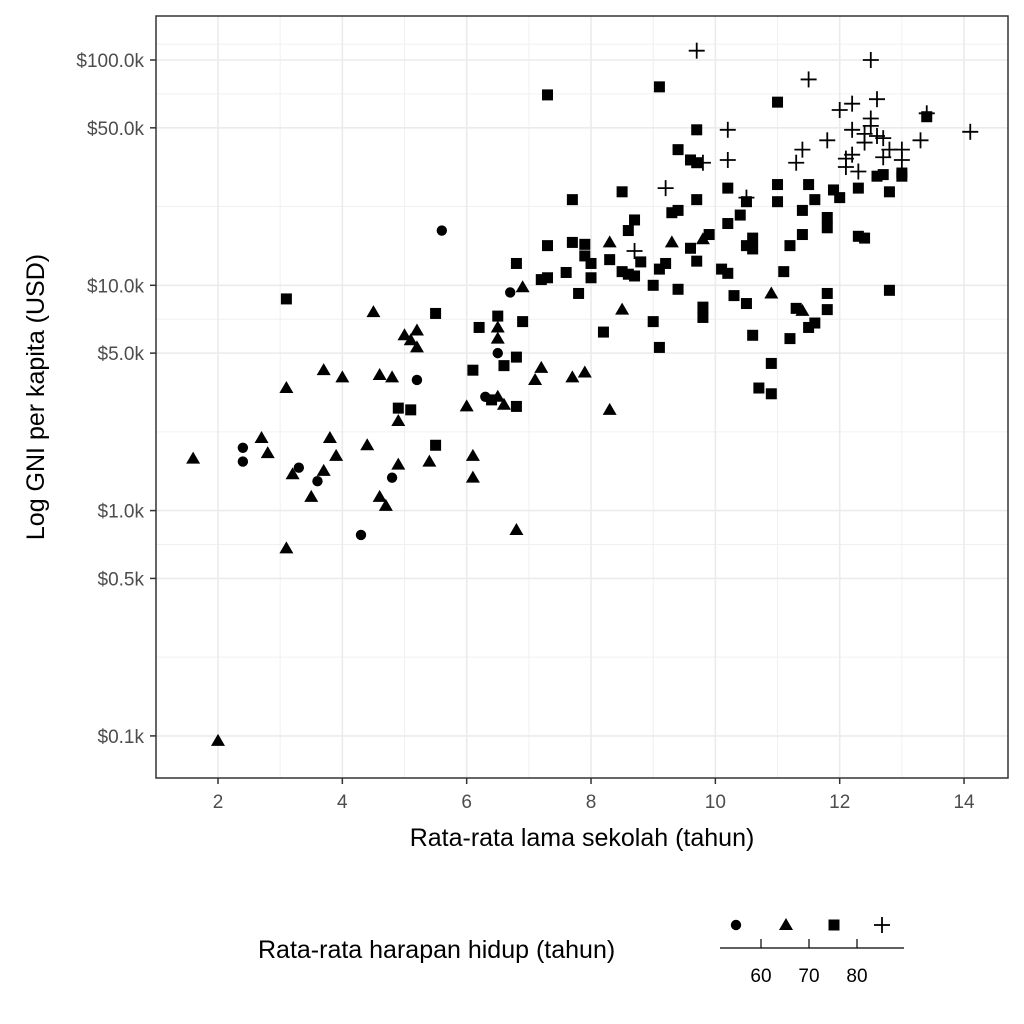  I want to click on y-tick-label: $5.0k, so click(121, 354).